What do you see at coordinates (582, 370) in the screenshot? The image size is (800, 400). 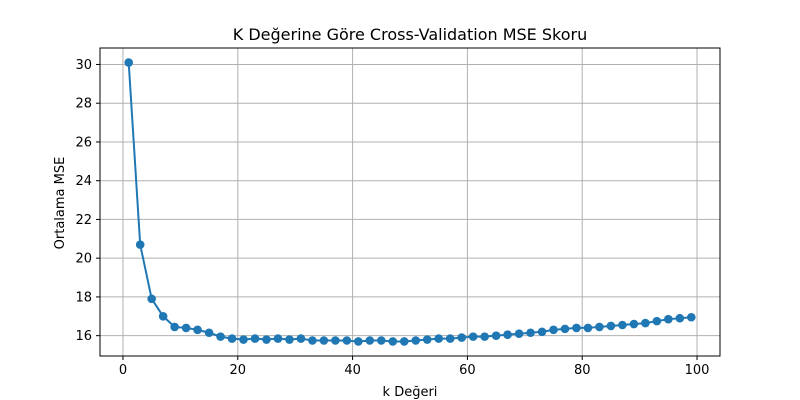 I see `x-tick-label: 80` at bounding box center [582, 370].